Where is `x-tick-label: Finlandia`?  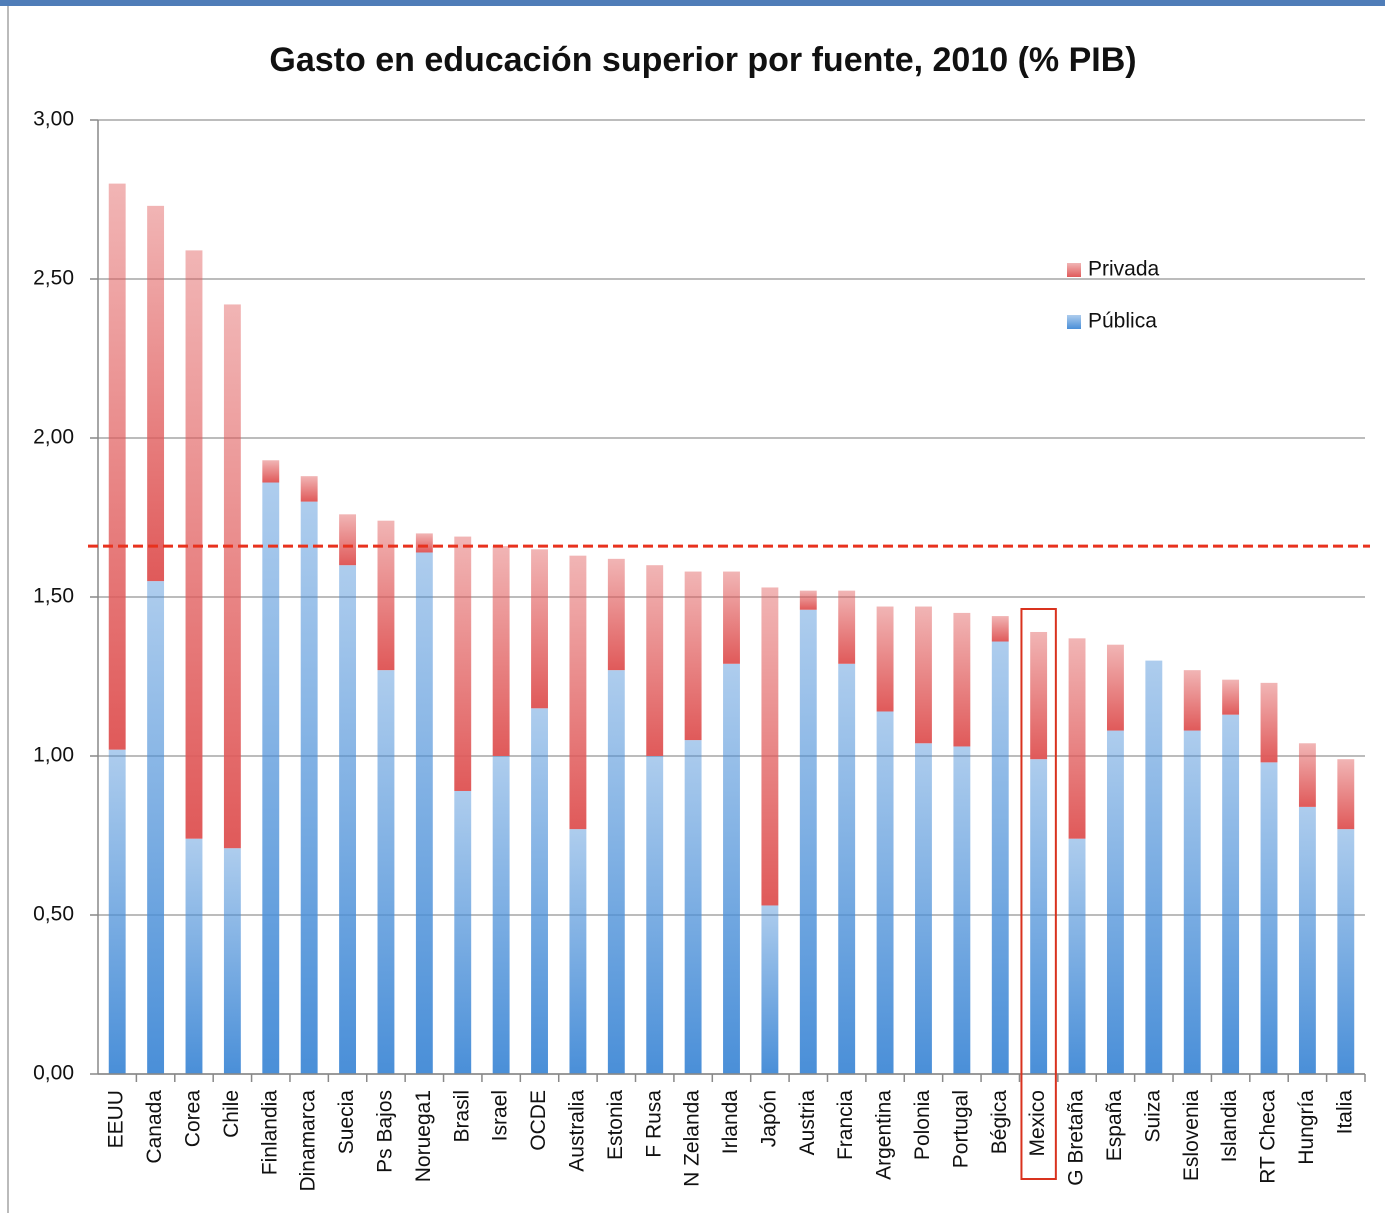 x-tick-label: Finlandia is located at coordinates (269, 1133).